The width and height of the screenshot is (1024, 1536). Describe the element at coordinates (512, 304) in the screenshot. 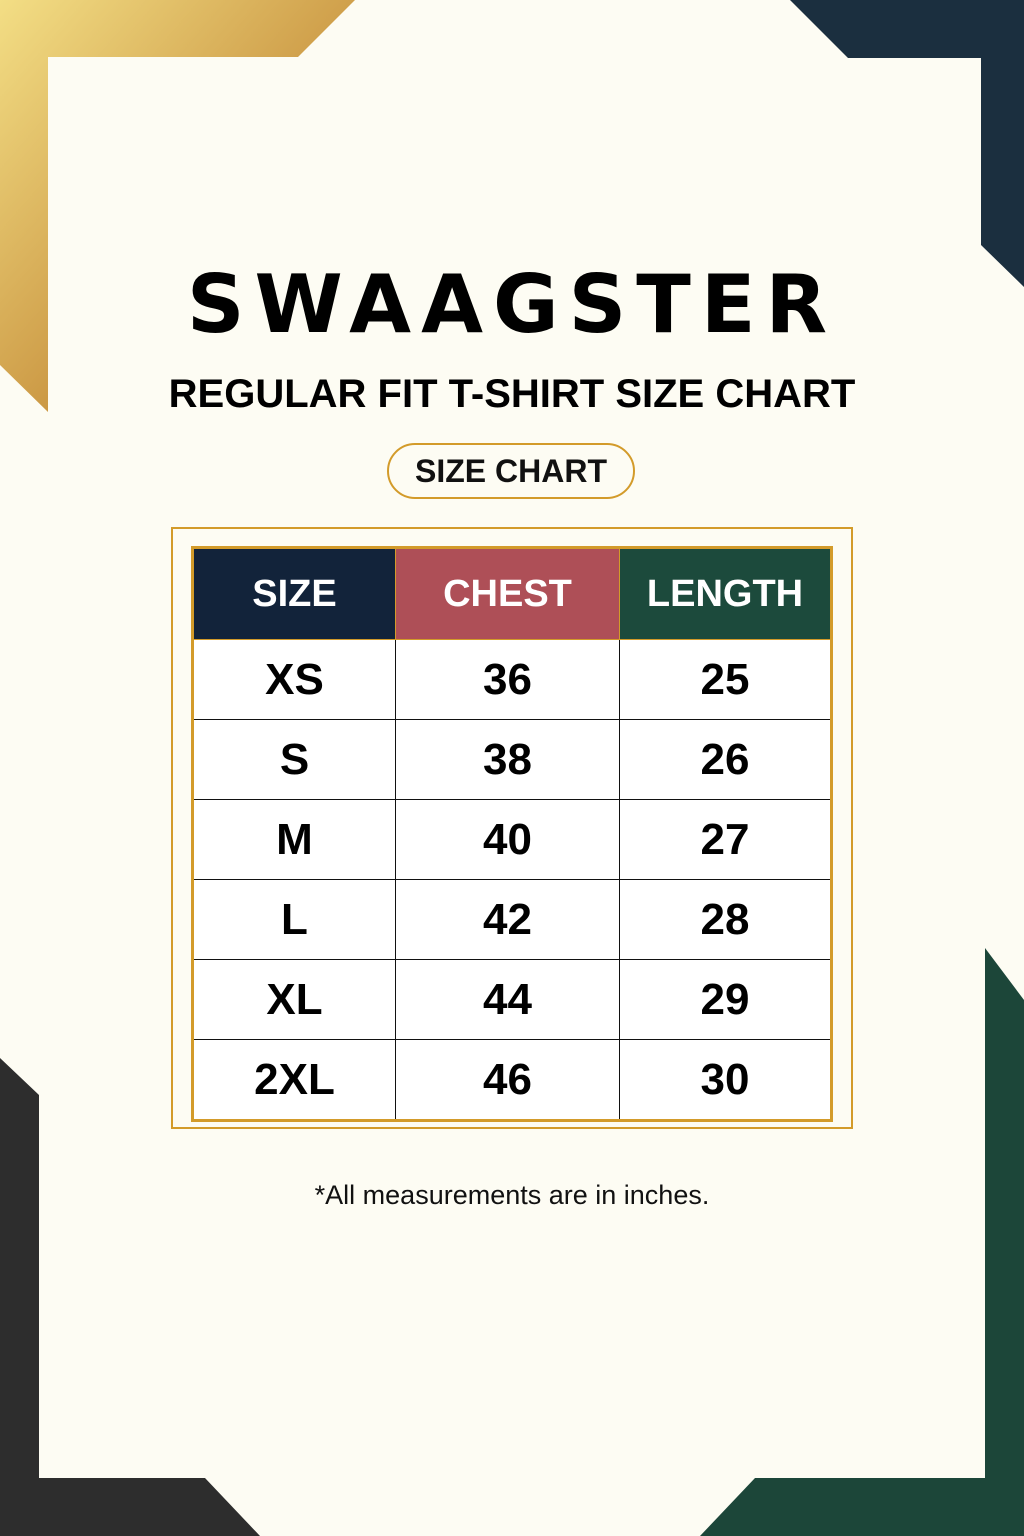

I see `brand-title: SWAAGSTER` at that location.